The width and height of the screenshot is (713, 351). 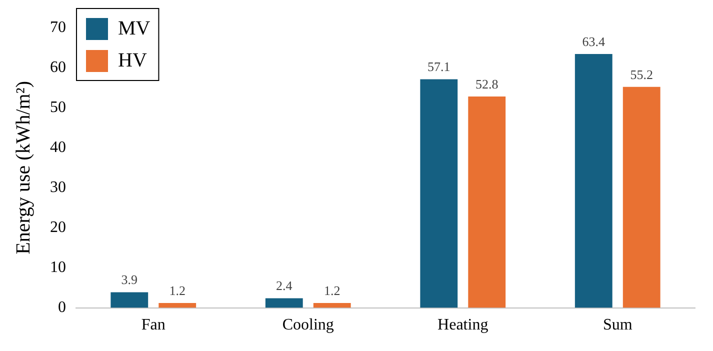 I want to click on legend-label: MV, so click(x=134, y=28).